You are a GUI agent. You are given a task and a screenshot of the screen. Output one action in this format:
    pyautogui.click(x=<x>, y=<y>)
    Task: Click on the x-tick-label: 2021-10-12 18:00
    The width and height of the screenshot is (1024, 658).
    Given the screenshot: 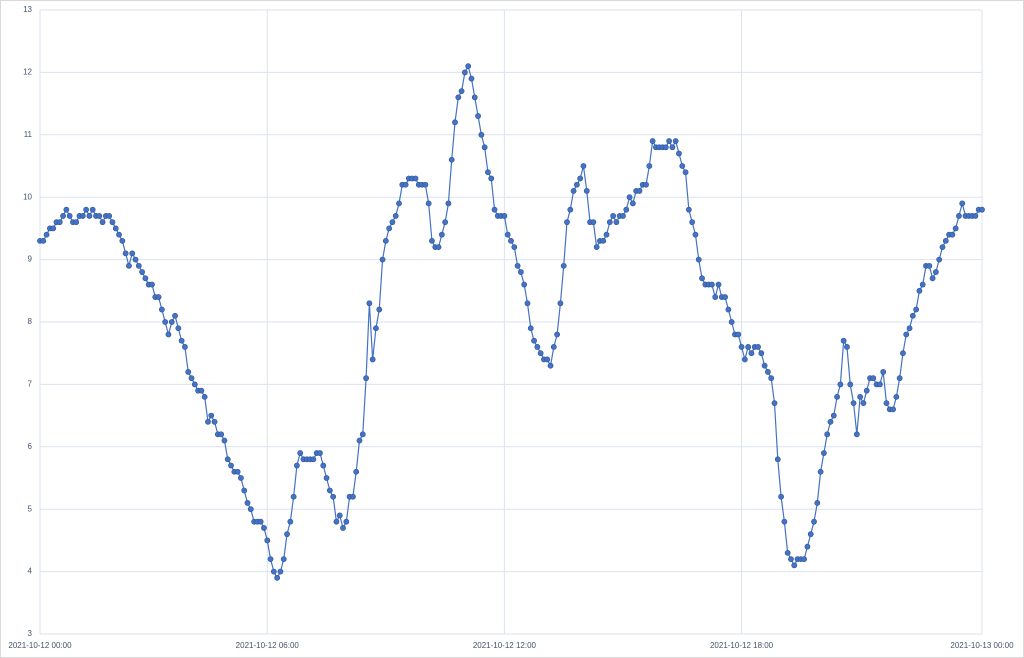 What is the action you would take?
    pyautogui.click(x=742, y=645)
    